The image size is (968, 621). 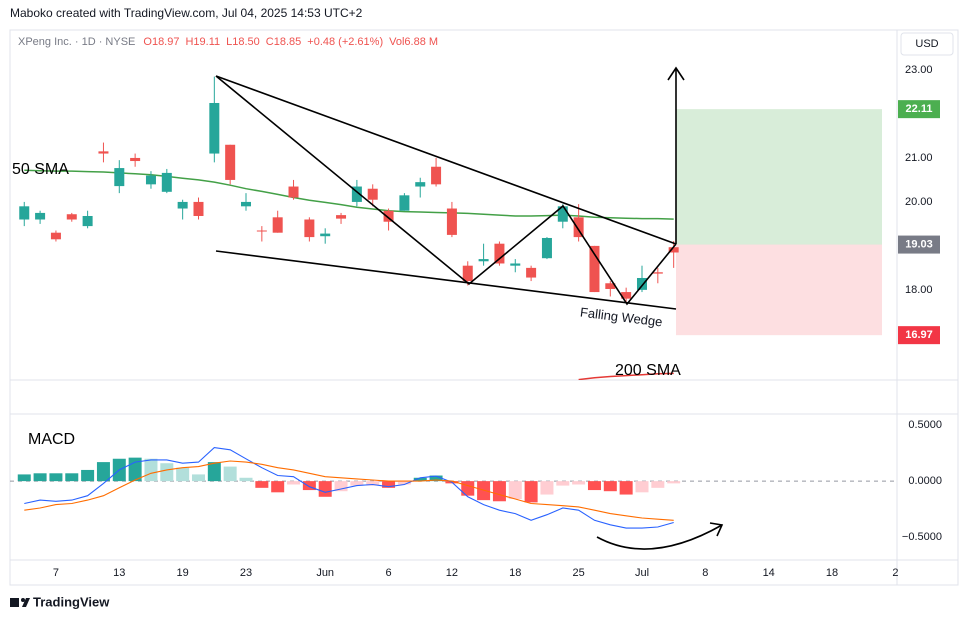 What do you see at coordinates (626, 376) in the screenshot?
I see `sma-line` at bounding box center [626, 376].